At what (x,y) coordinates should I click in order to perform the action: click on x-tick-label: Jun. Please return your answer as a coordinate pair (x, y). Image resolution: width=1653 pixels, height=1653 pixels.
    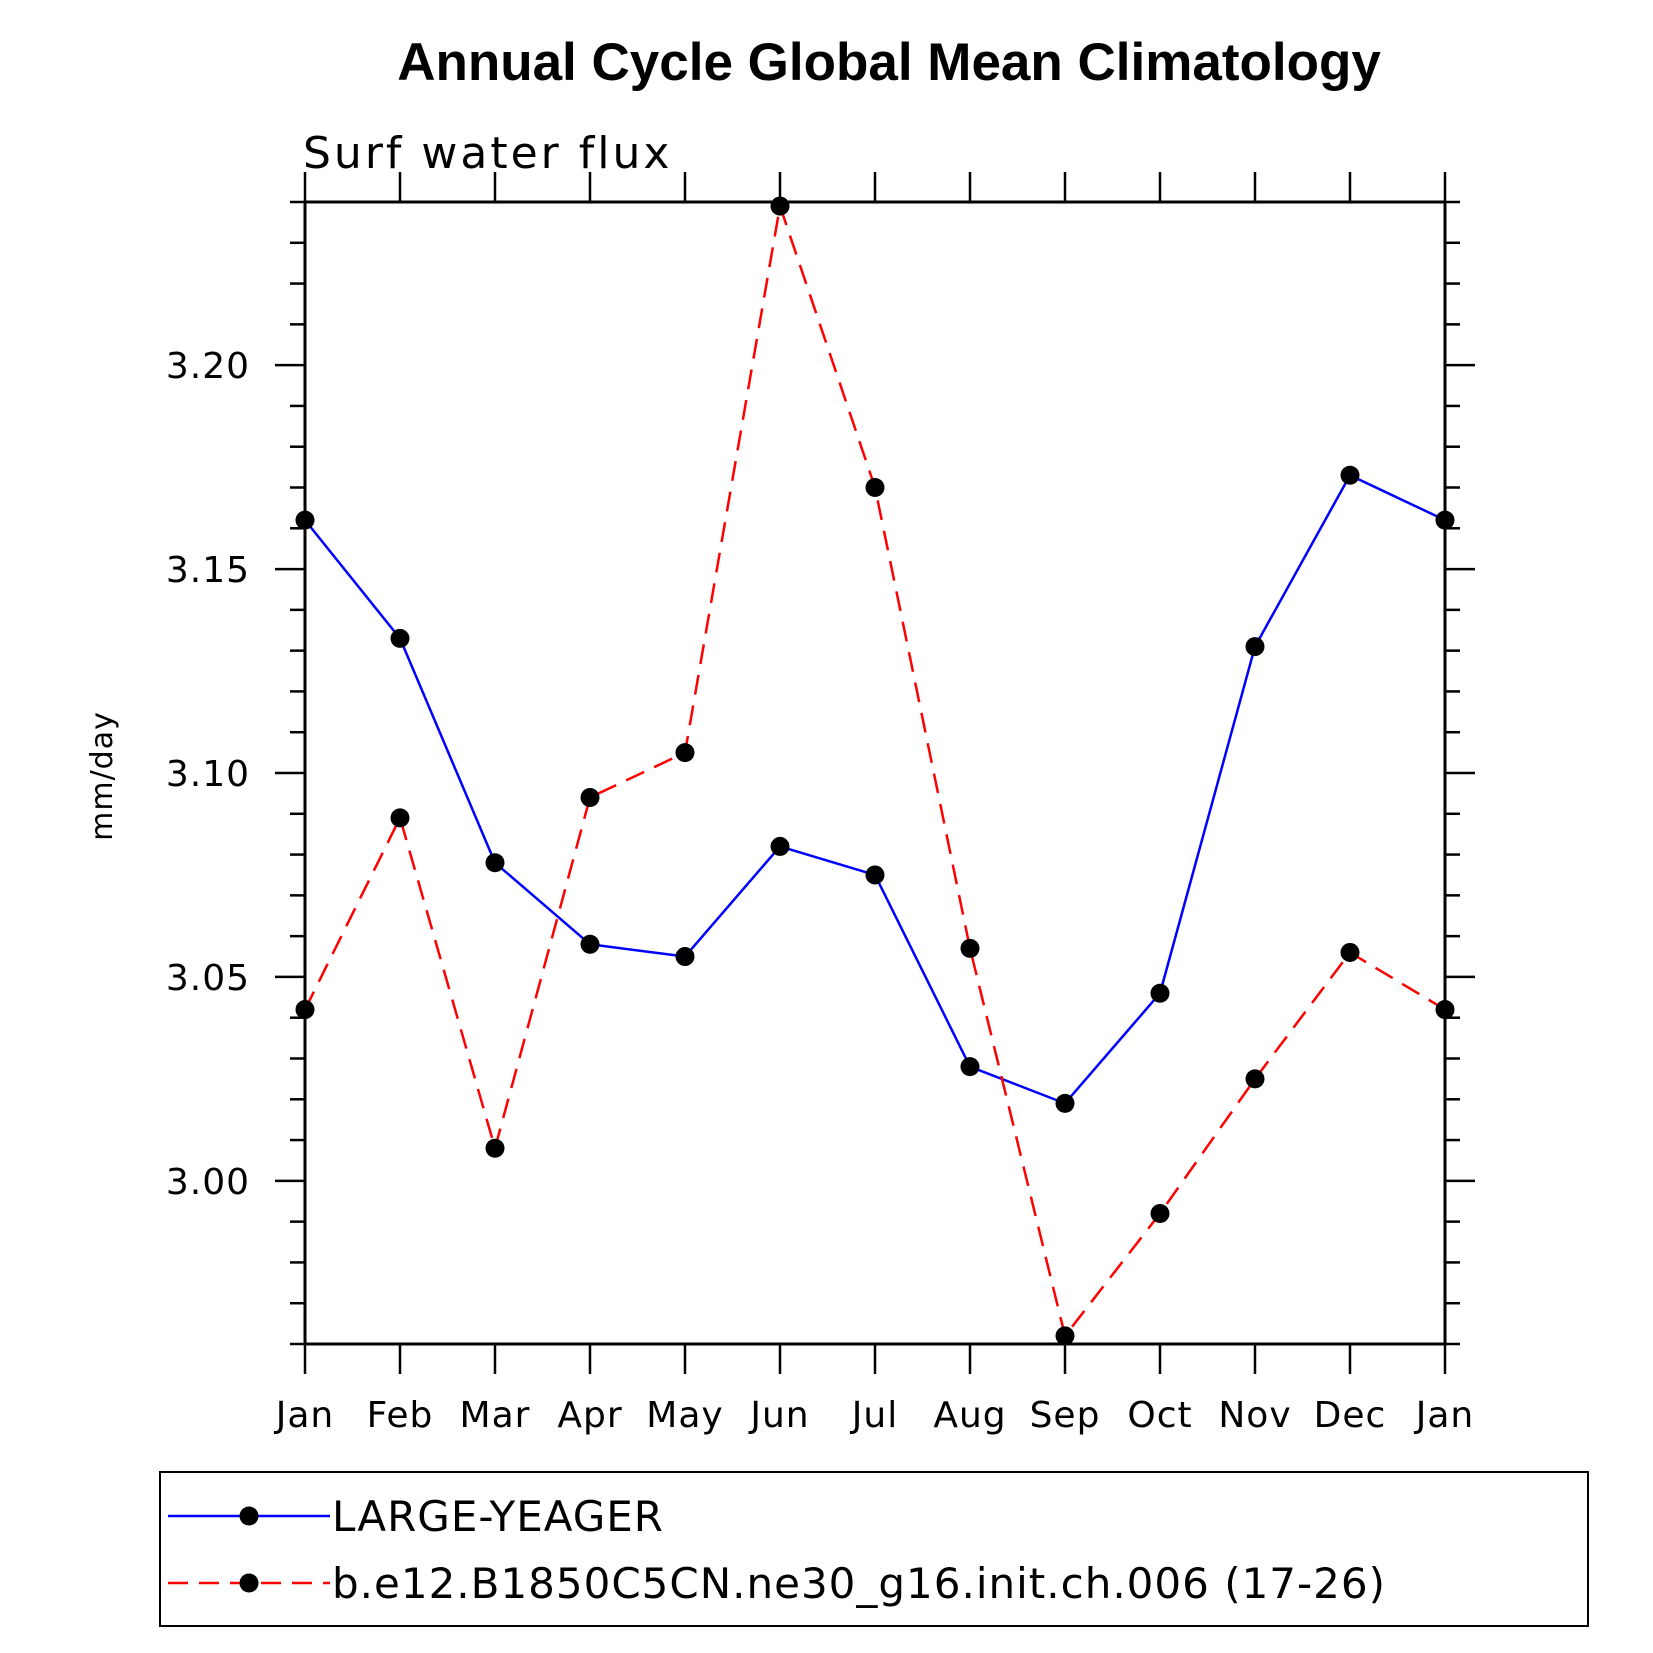
    Looking at the image, I should click on (778, 1415).